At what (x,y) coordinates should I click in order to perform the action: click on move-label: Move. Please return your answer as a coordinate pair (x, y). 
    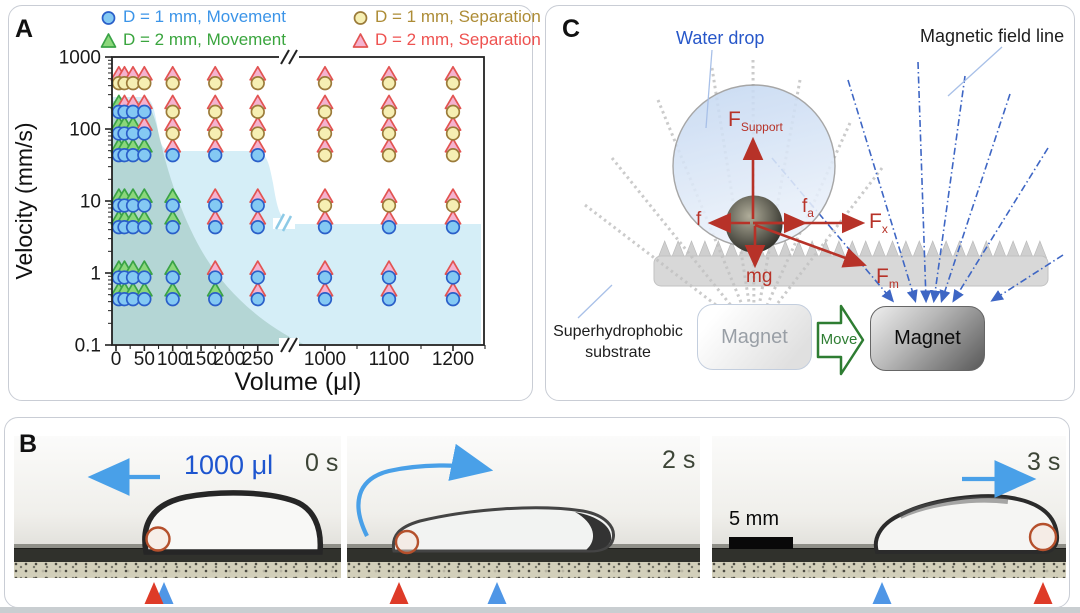
    Looking at the image, I should click on (839, 339).